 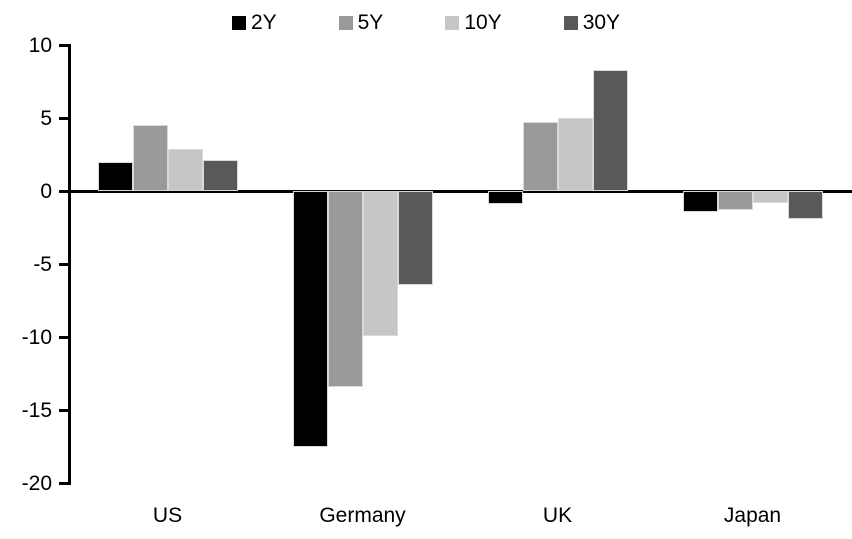 I want to click on bar-uk-30y, so click(x=610, y=130).